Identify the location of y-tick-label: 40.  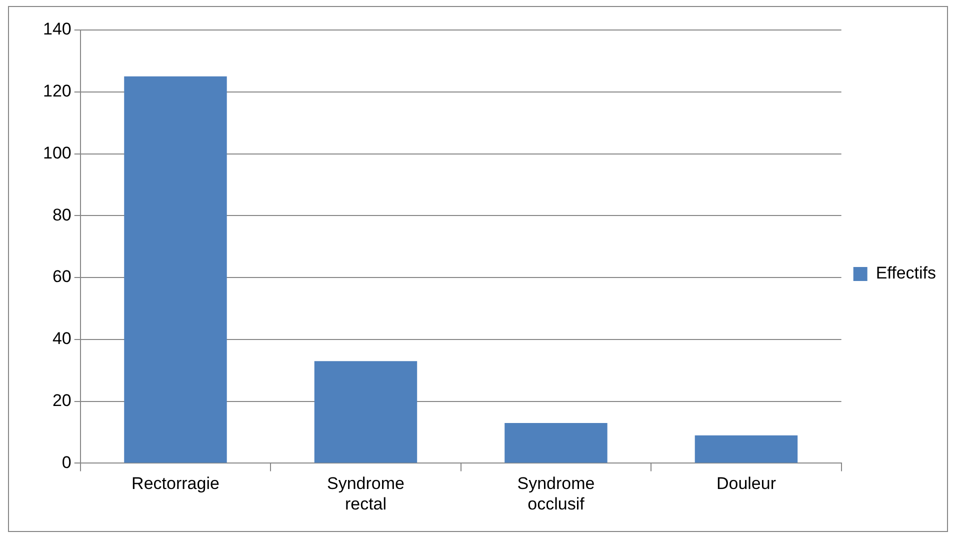
(62, 338).